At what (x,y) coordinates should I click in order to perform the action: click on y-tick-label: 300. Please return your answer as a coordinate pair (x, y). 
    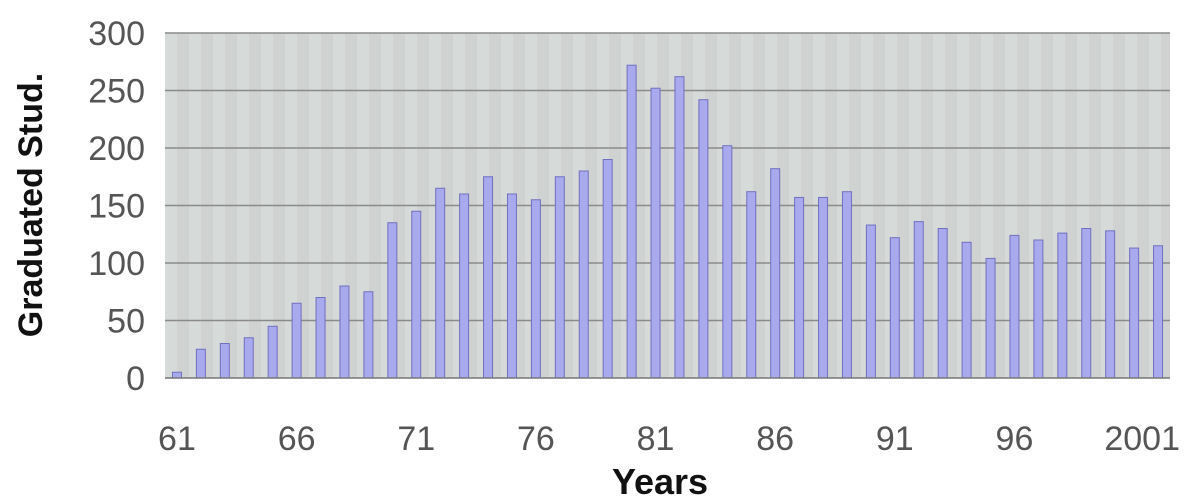
    Looking at the image, I should click on (116, 34).